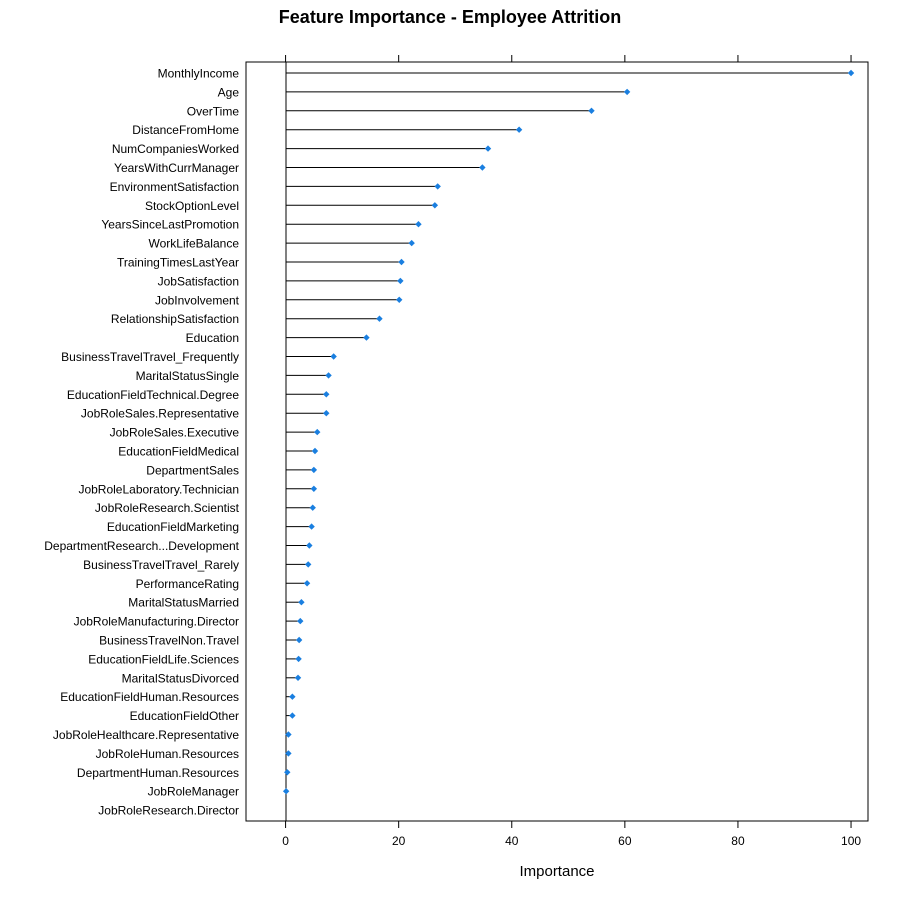  I want to click on feature-label: PerformanceRating, so click(187, 584).